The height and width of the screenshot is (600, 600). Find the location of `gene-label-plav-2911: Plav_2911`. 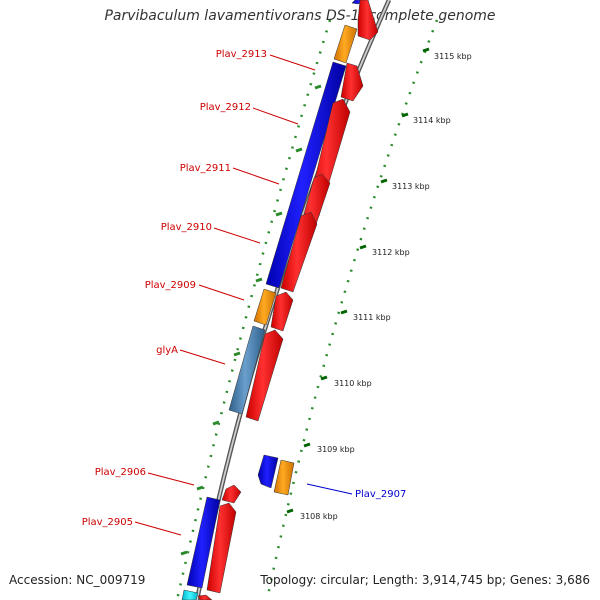

gene-label-plav-2911: Plav_2911 is located at coordinates (205, 168).